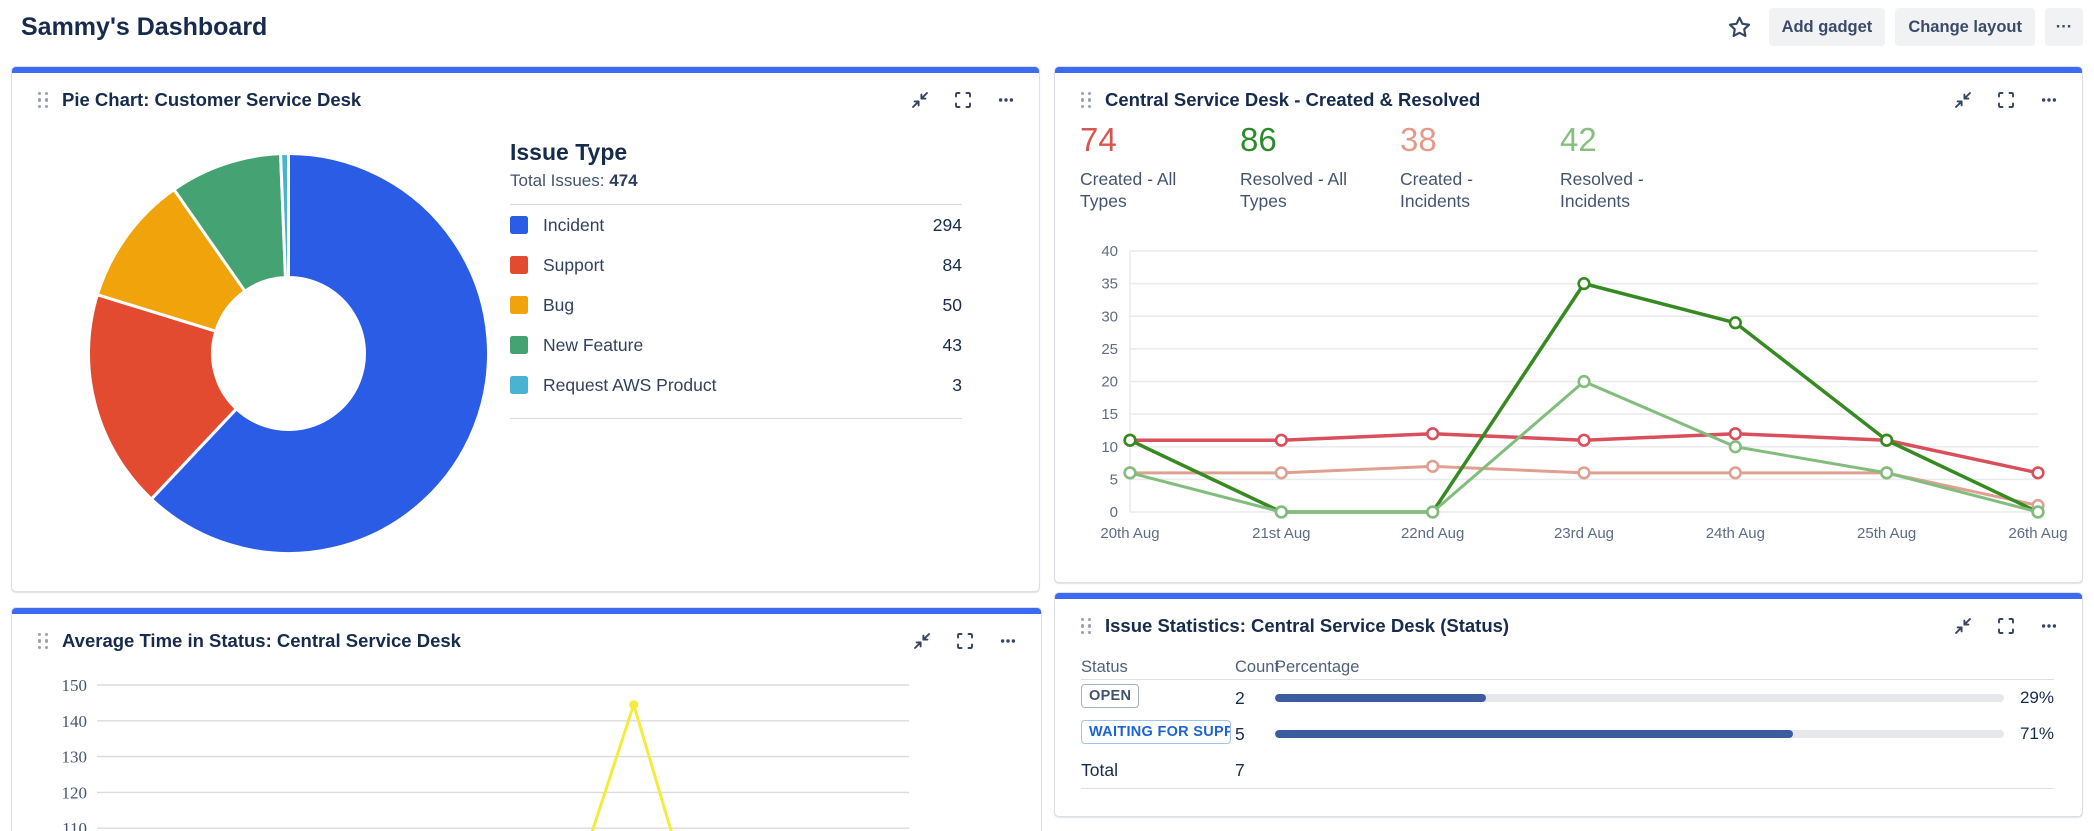  Describe the element at coordinates (1240, 697) in the screenshot. I see `status-count: 2` at that location.